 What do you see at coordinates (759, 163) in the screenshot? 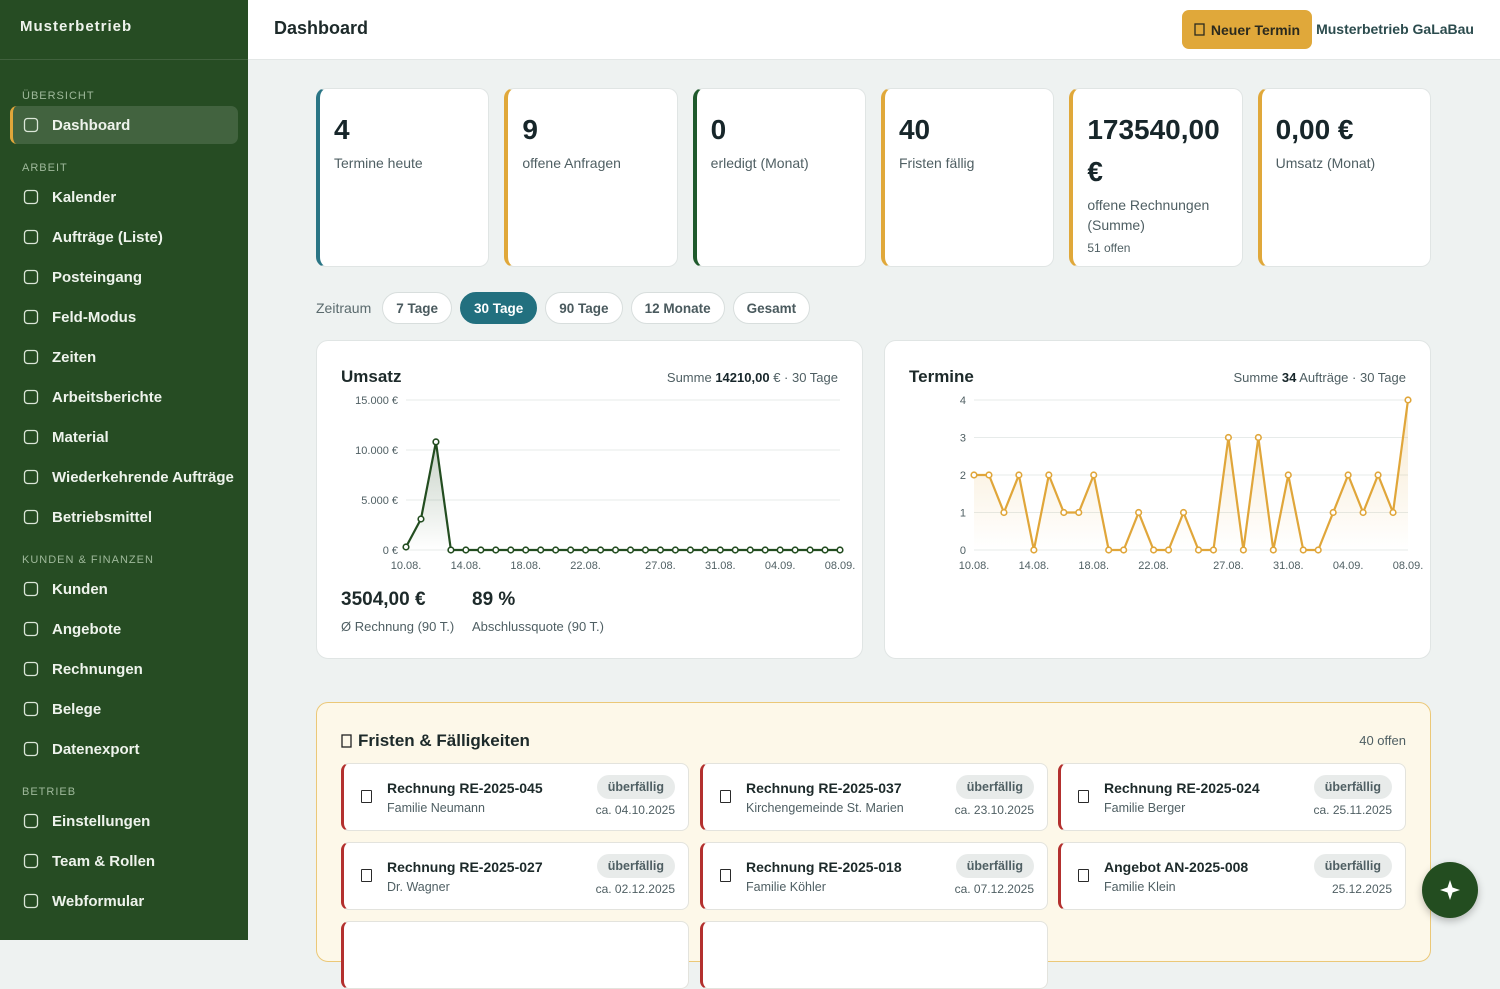
I see `kpi-label: erledigt (Monat)` at bounding box center [759, 163].